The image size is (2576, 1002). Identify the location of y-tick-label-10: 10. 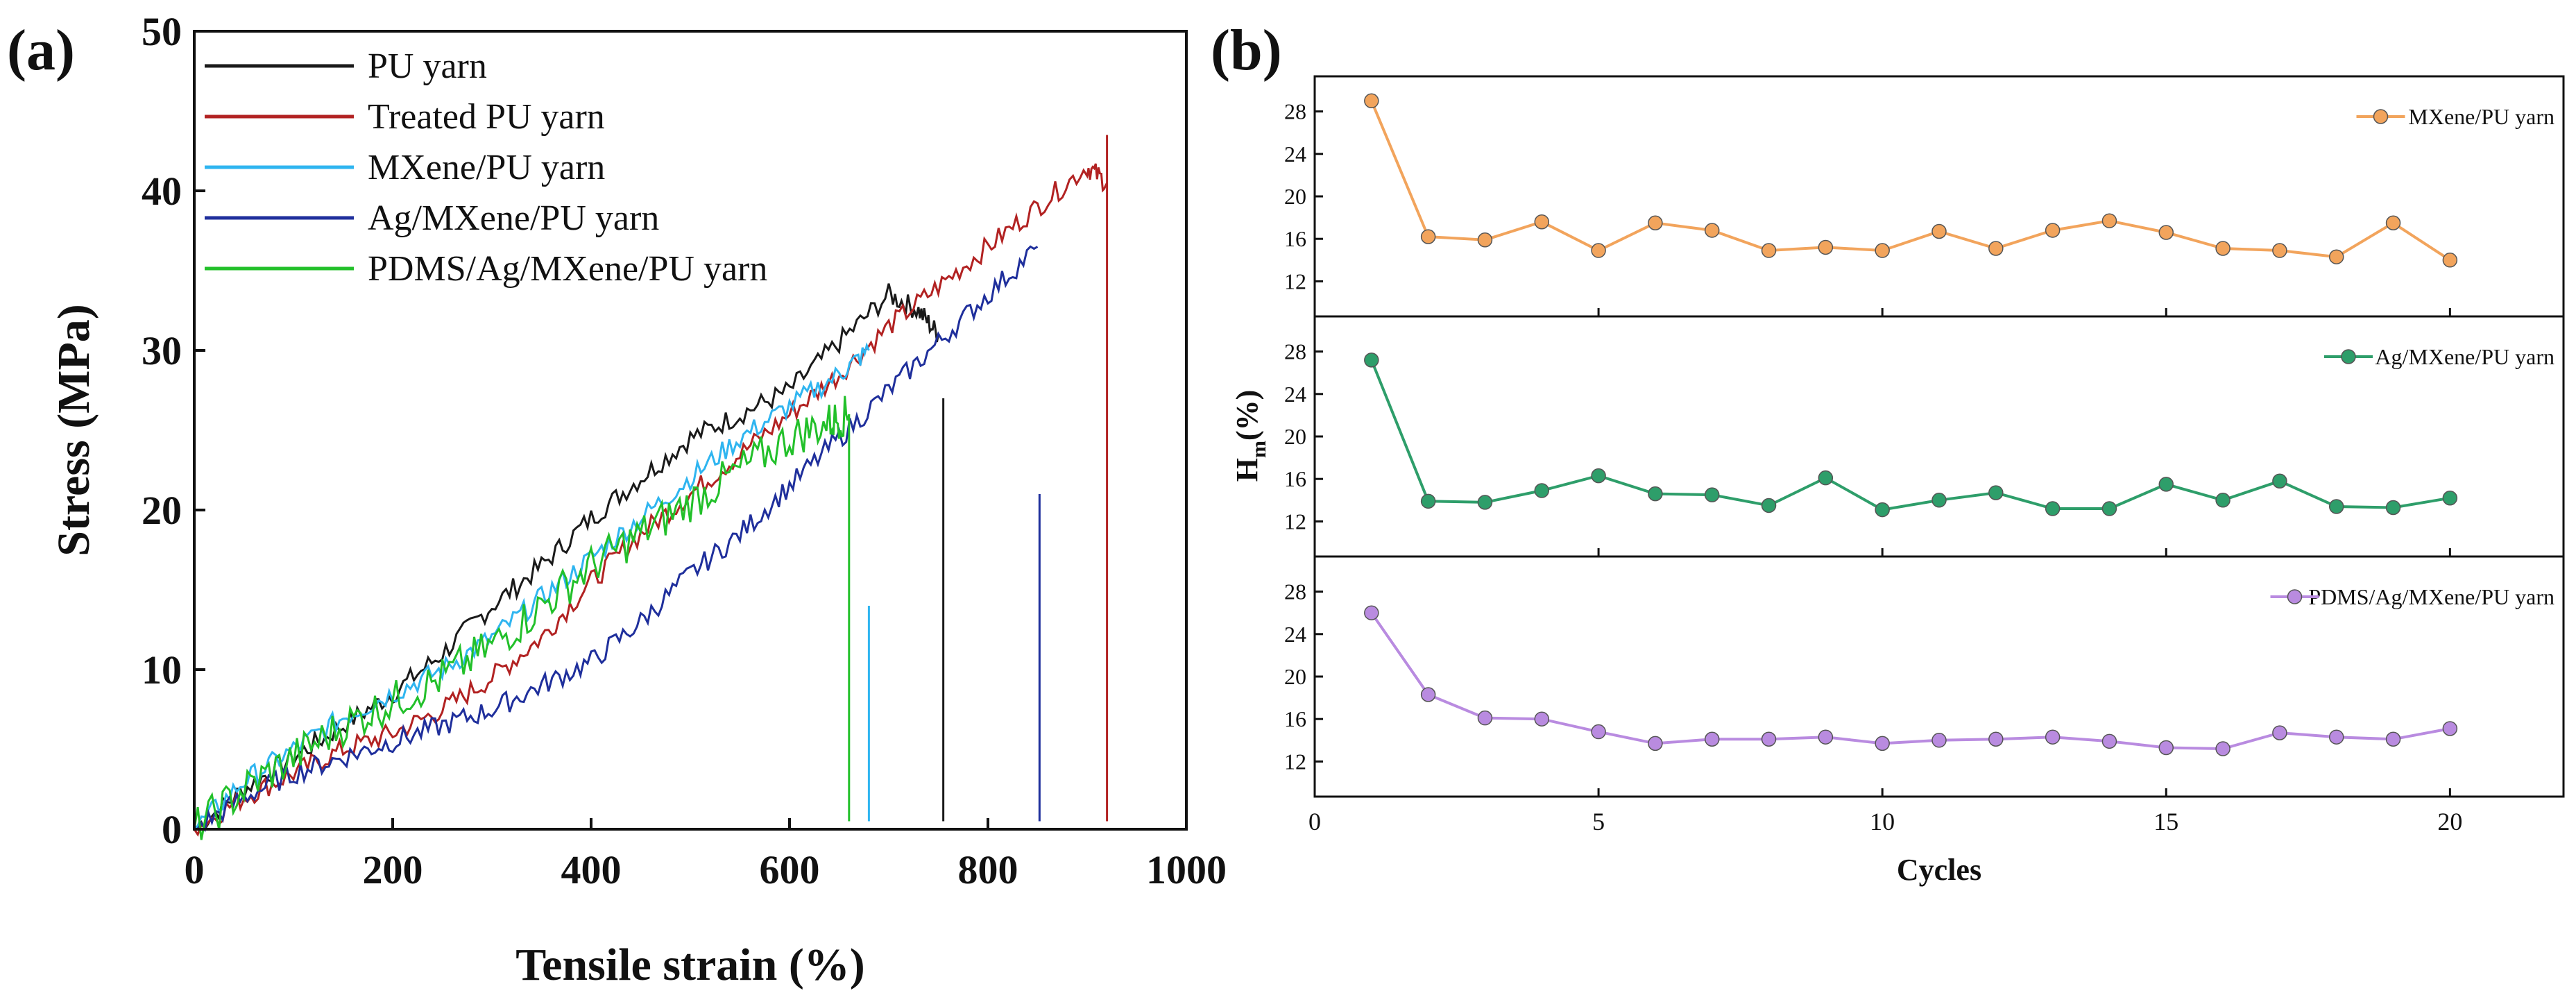
(162, 670).